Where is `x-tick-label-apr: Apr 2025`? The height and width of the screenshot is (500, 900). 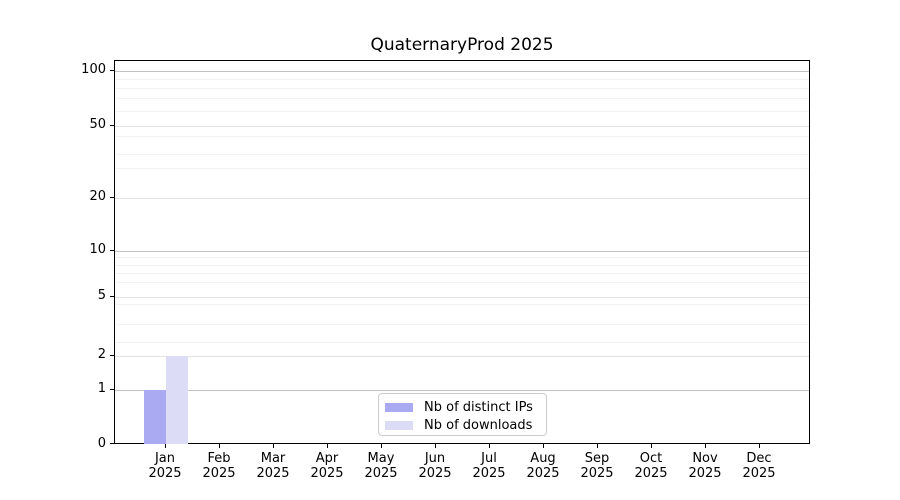 x-tick-label-apr: Apr 2025 is located at coordinates (327, 466).